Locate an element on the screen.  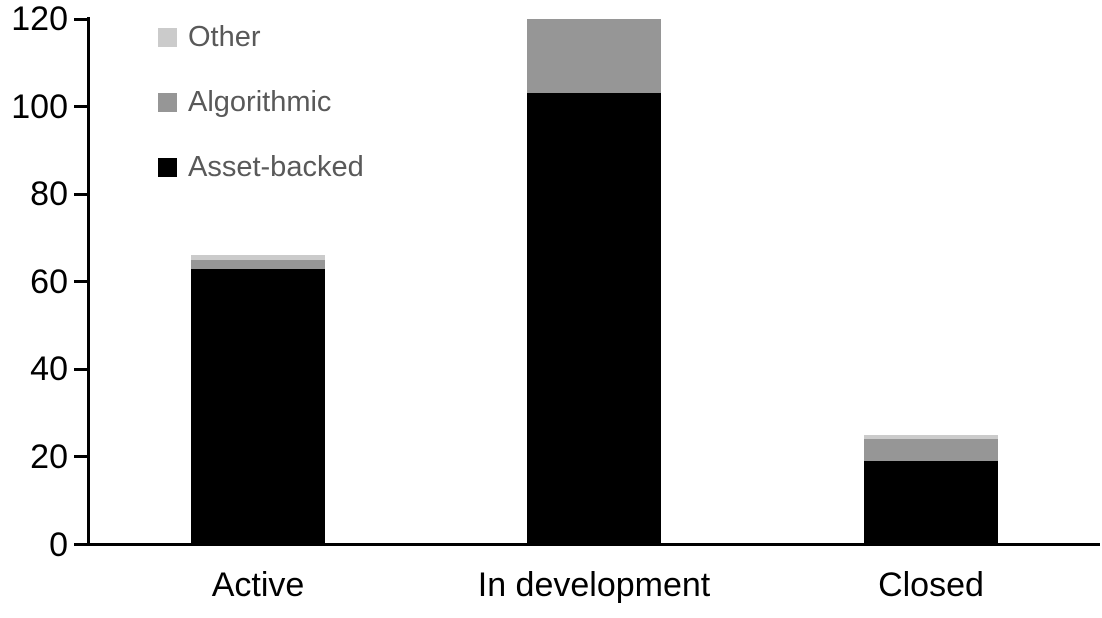
bar-segment-in-development-algorithmic is located at coordinates (594, 56).